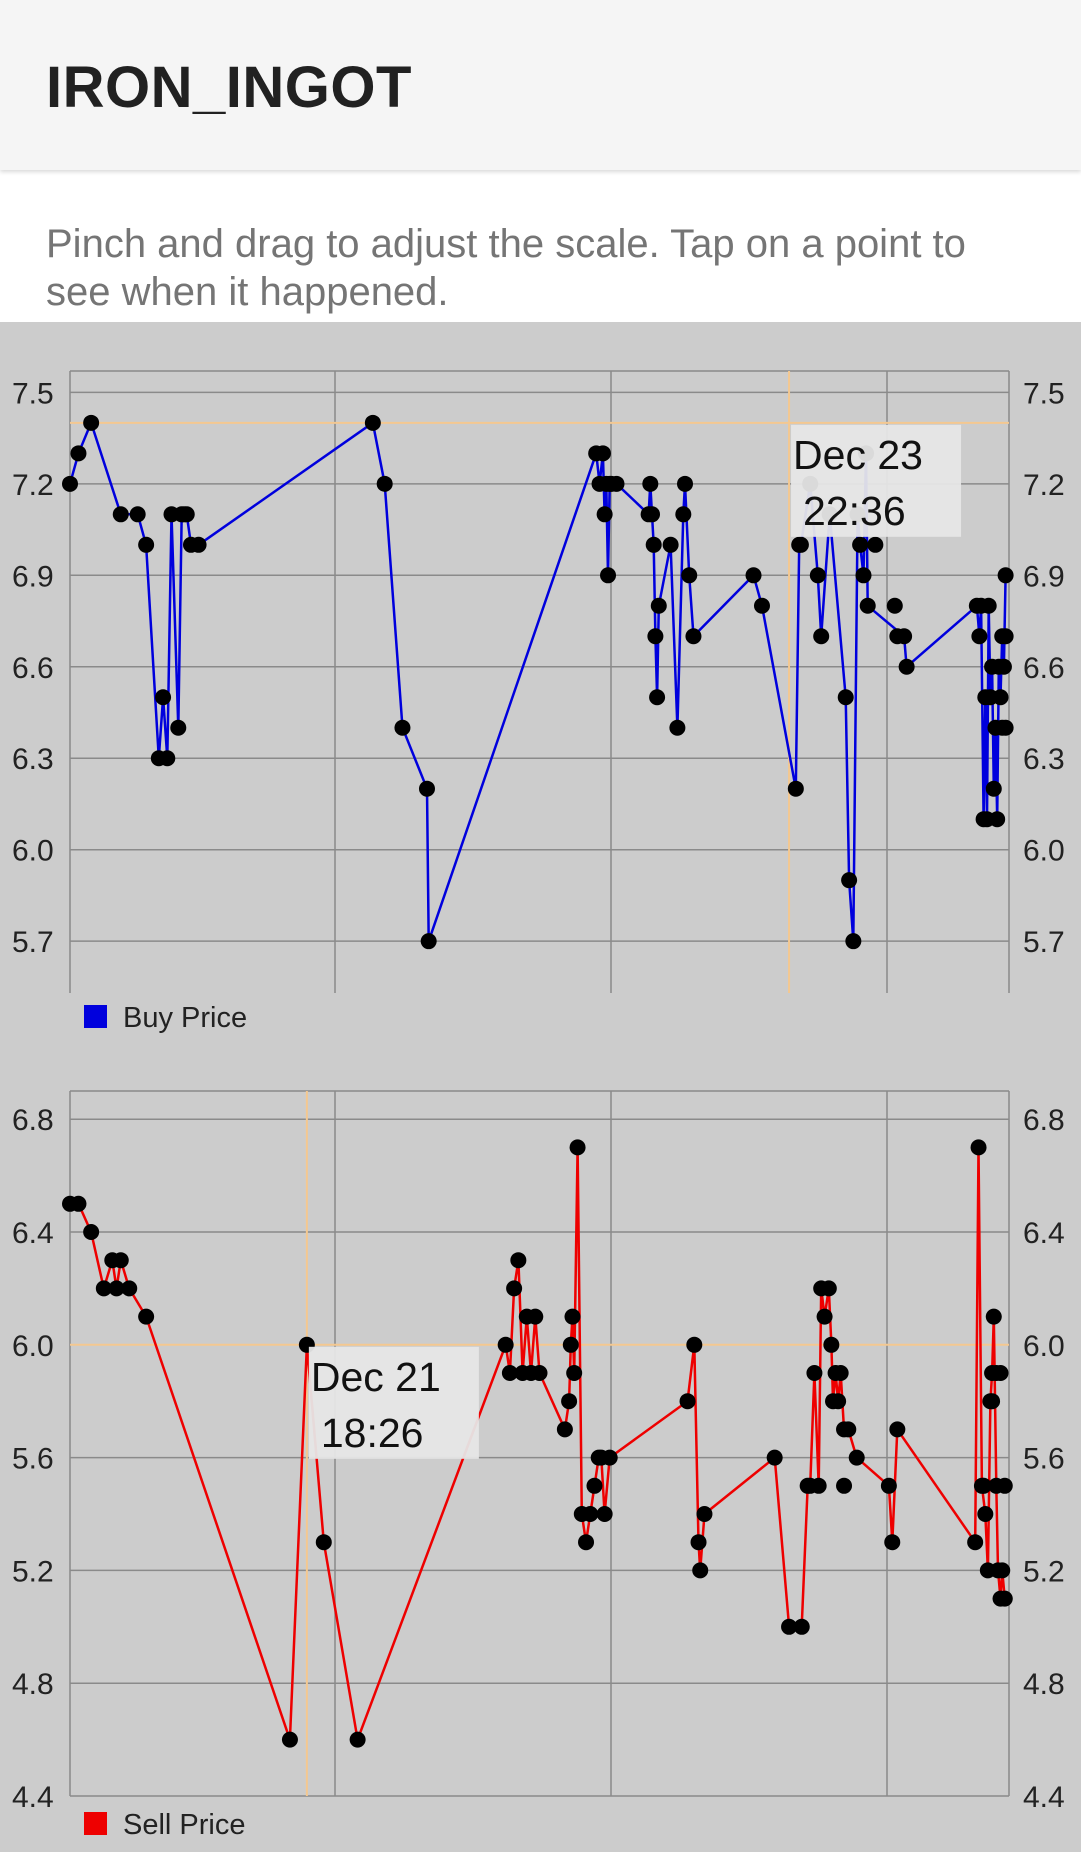 The image size is (1081, 1852). I want to click on y-tick-label-left: 5.7, so click(33, 942).